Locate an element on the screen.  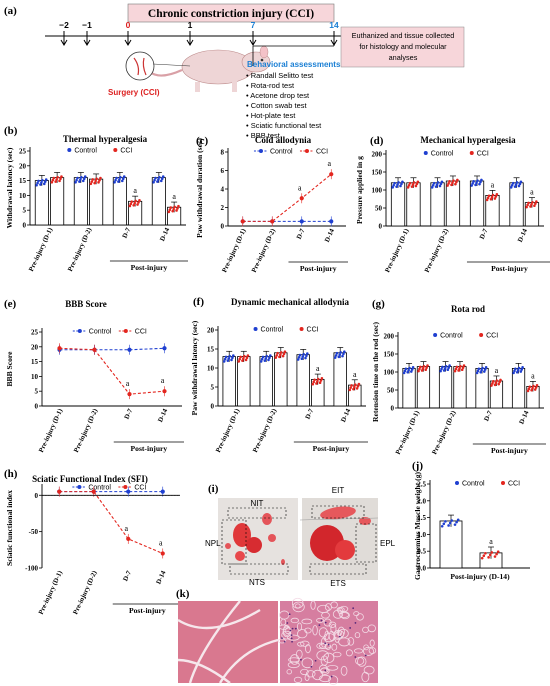
panel-letter: (j) is located at coordinates (417, 466).